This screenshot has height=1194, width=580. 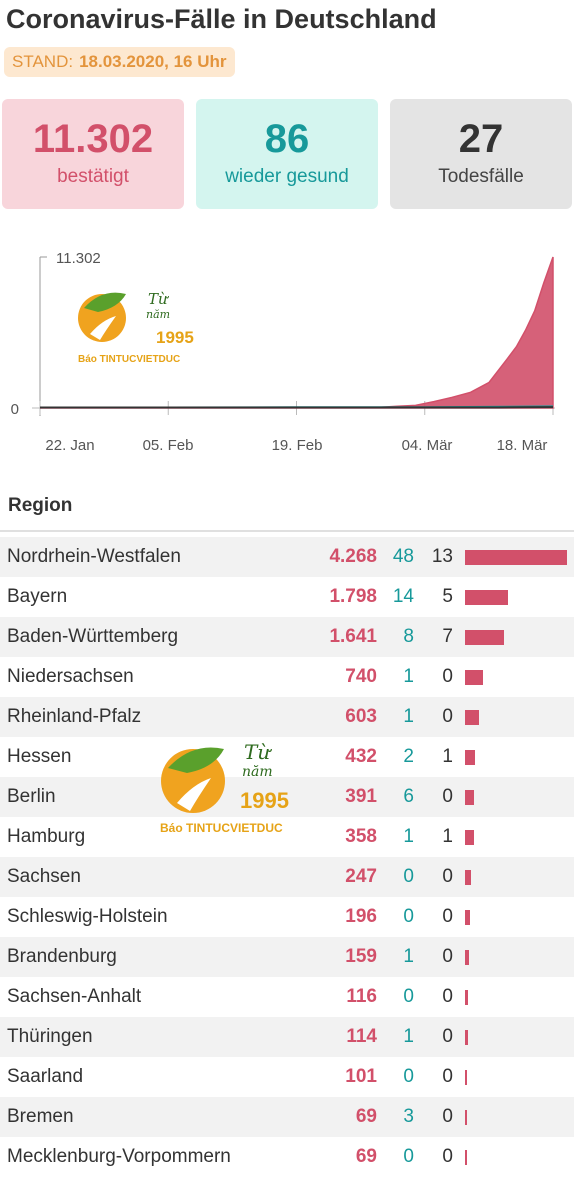 I want to click on table-row: Rheinland-Pfalz 603 1 0, so click(x=287, y=717).